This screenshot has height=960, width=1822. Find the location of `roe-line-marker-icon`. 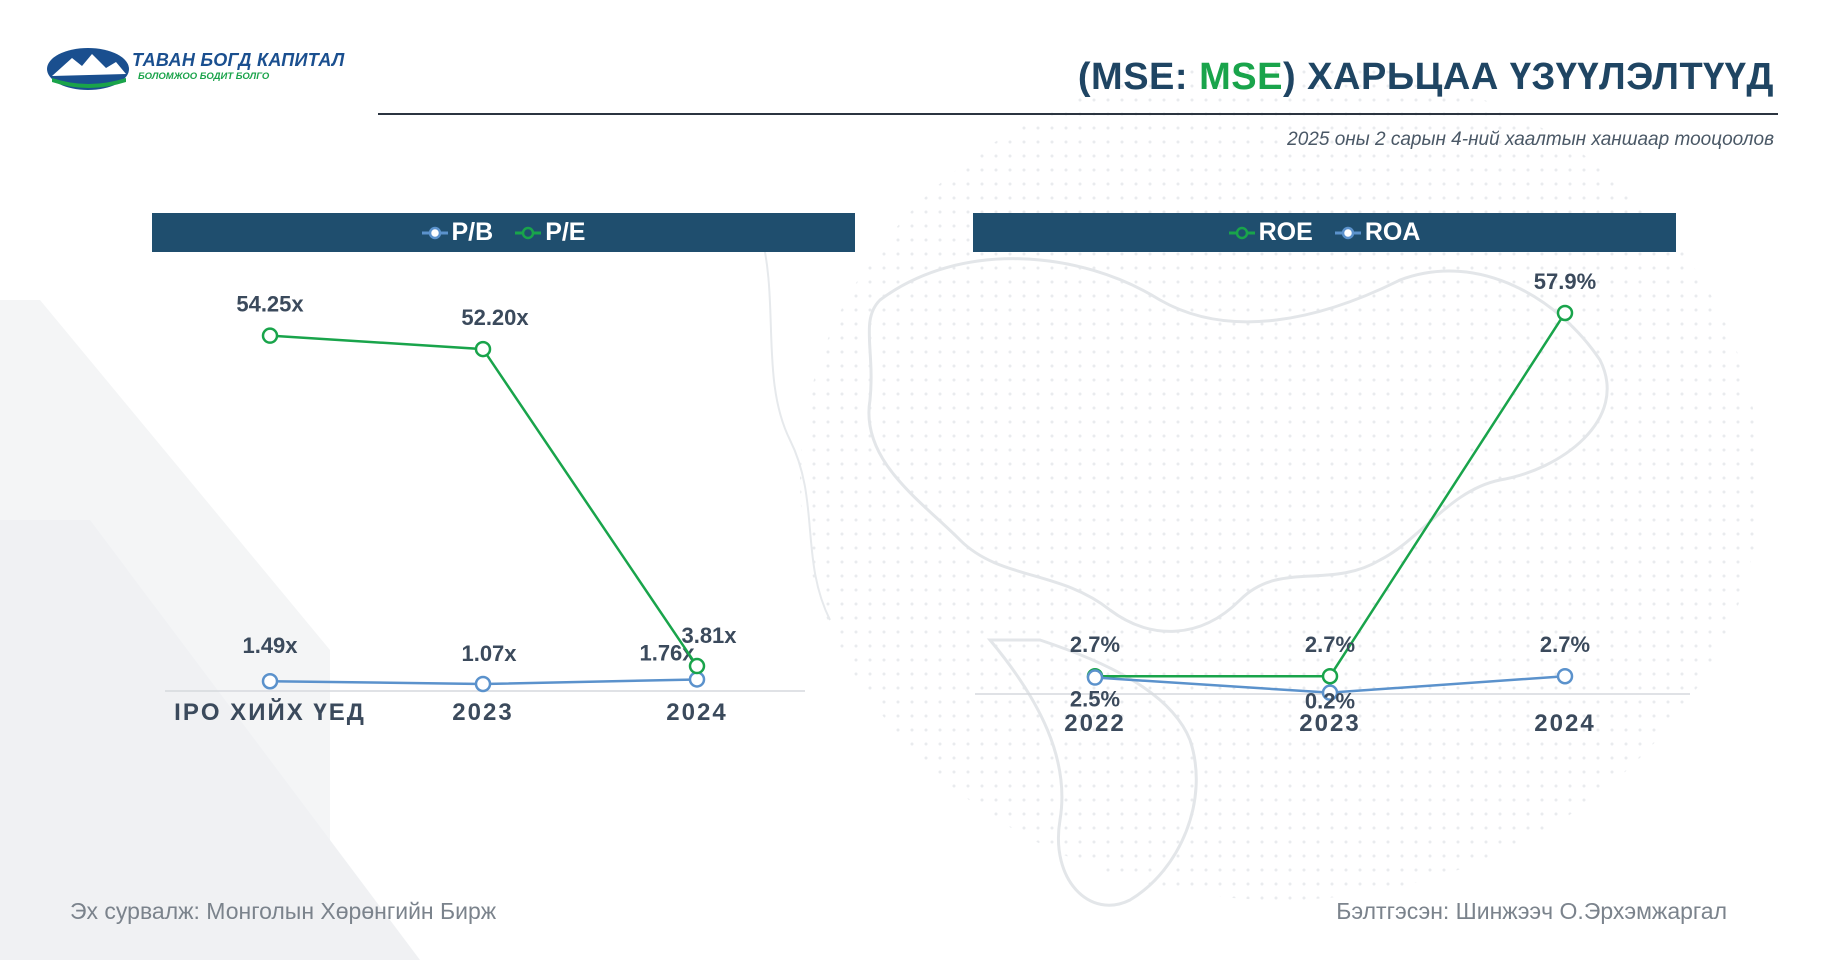

roe-line-marker-icon is located at coordinates (1241, 232).